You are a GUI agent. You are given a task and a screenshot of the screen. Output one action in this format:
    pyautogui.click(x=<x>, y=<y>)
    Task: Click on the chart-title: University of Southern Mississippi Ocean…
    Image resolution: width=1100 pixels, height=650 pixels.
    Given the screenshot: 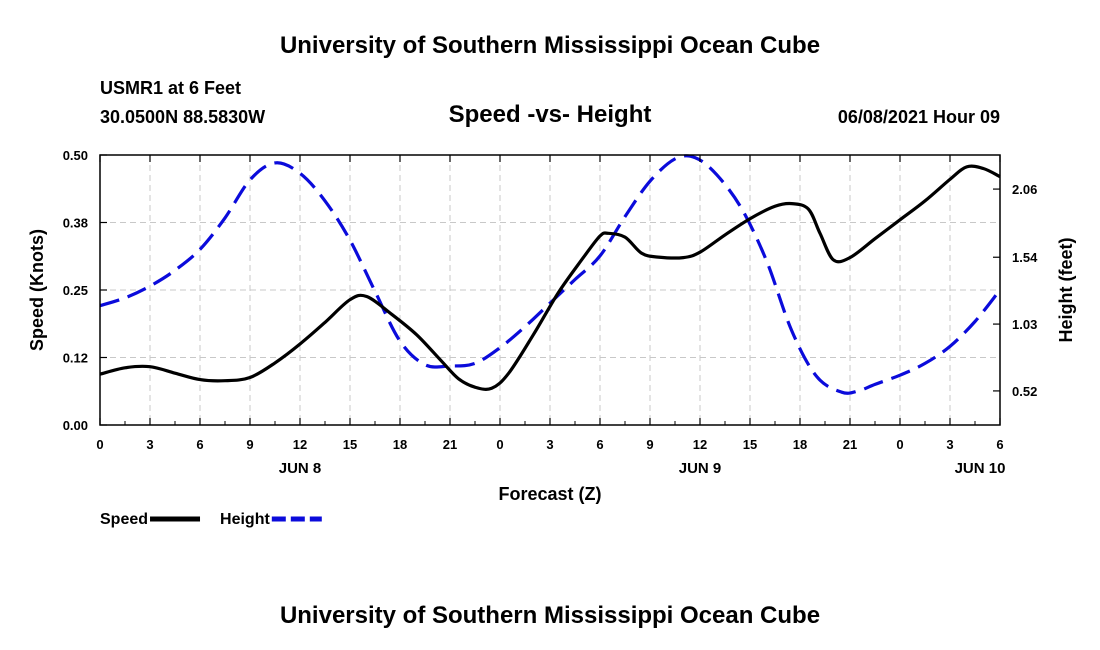 What is the action you would take?
    pyautogui.click(x=550, y=45)
    